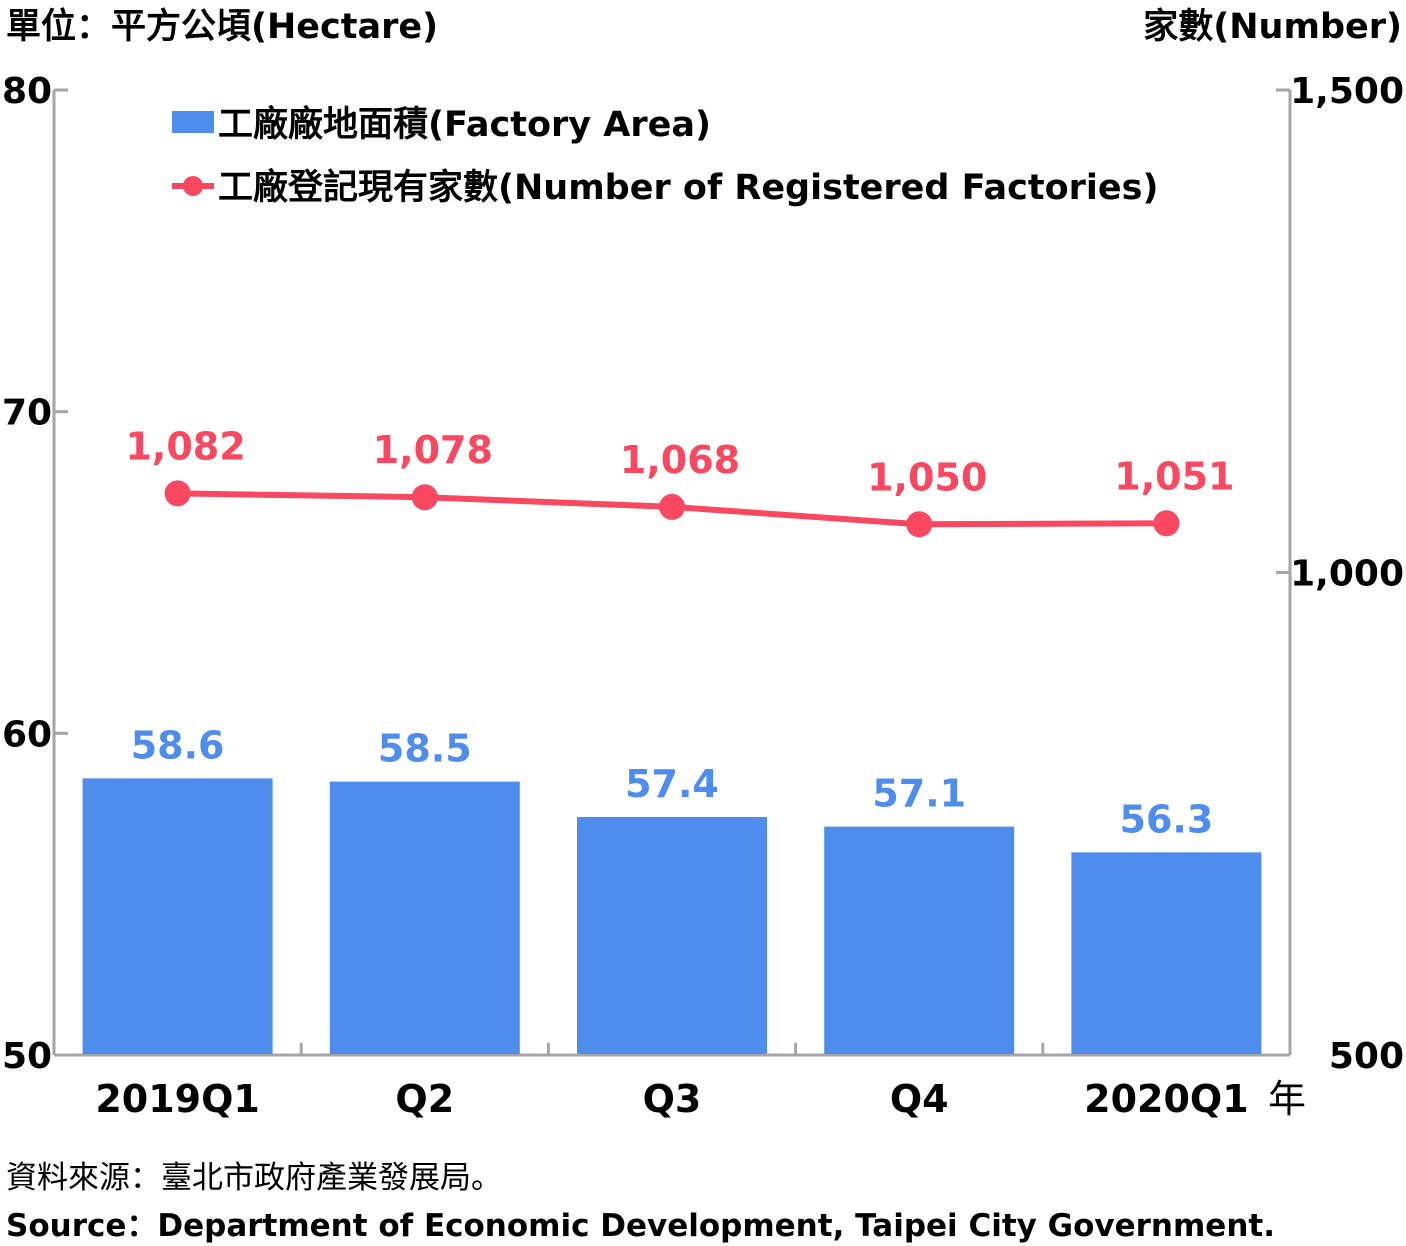 Image resolution: width=1406 pixels, height=1246 pixels. Describe the element at coordinates (424, 1099) in the screenshot. I see `x-category-label: Q2` at that location.